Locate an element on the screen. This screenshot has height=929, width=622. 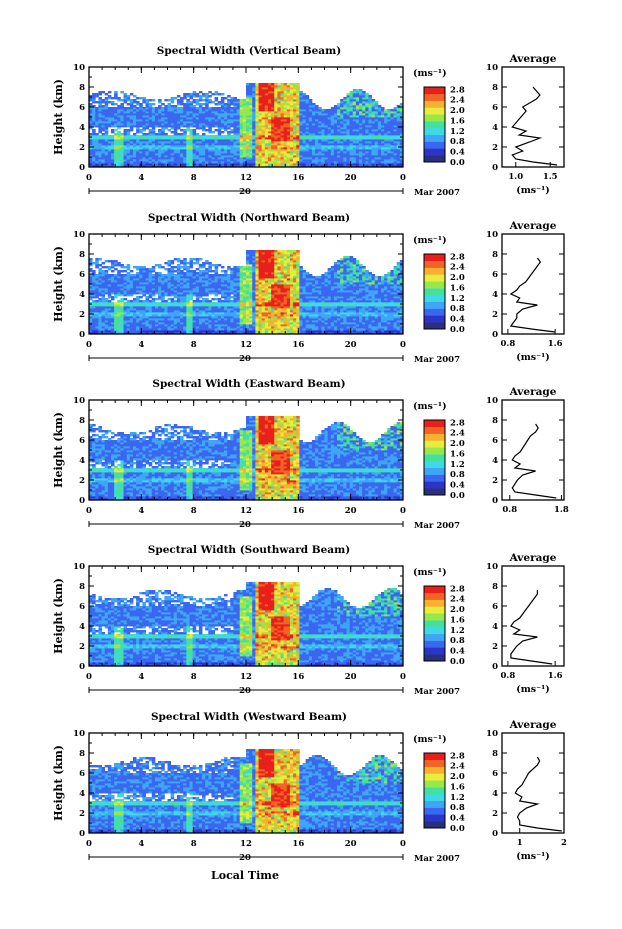
y-tick-label: 6 is located at coordinates (82, 108).